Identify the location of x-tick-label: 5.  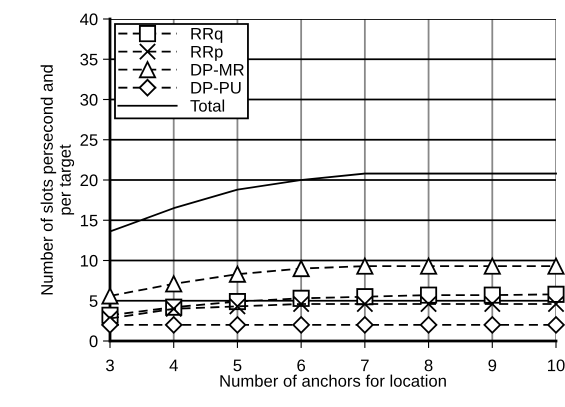
(237, 366).